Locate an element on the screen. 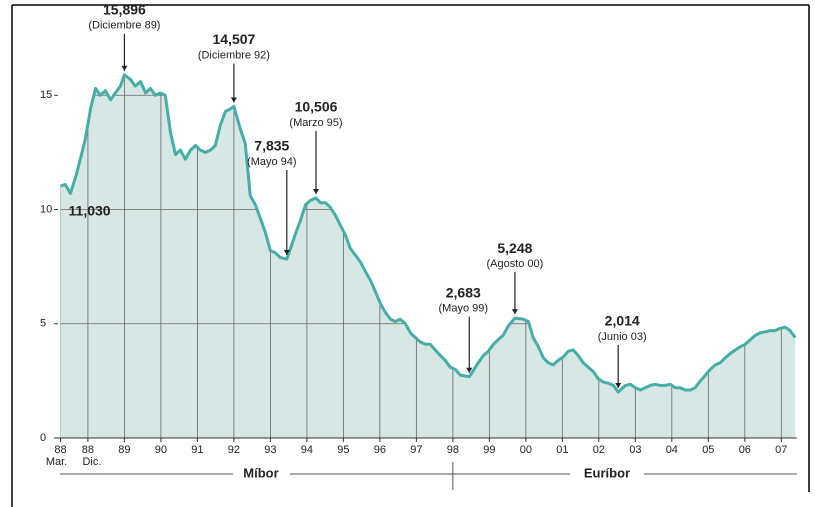 The width and height of the screenshot is (815, 507). segment-label: Euríbor is located at coordinates (607, 472).